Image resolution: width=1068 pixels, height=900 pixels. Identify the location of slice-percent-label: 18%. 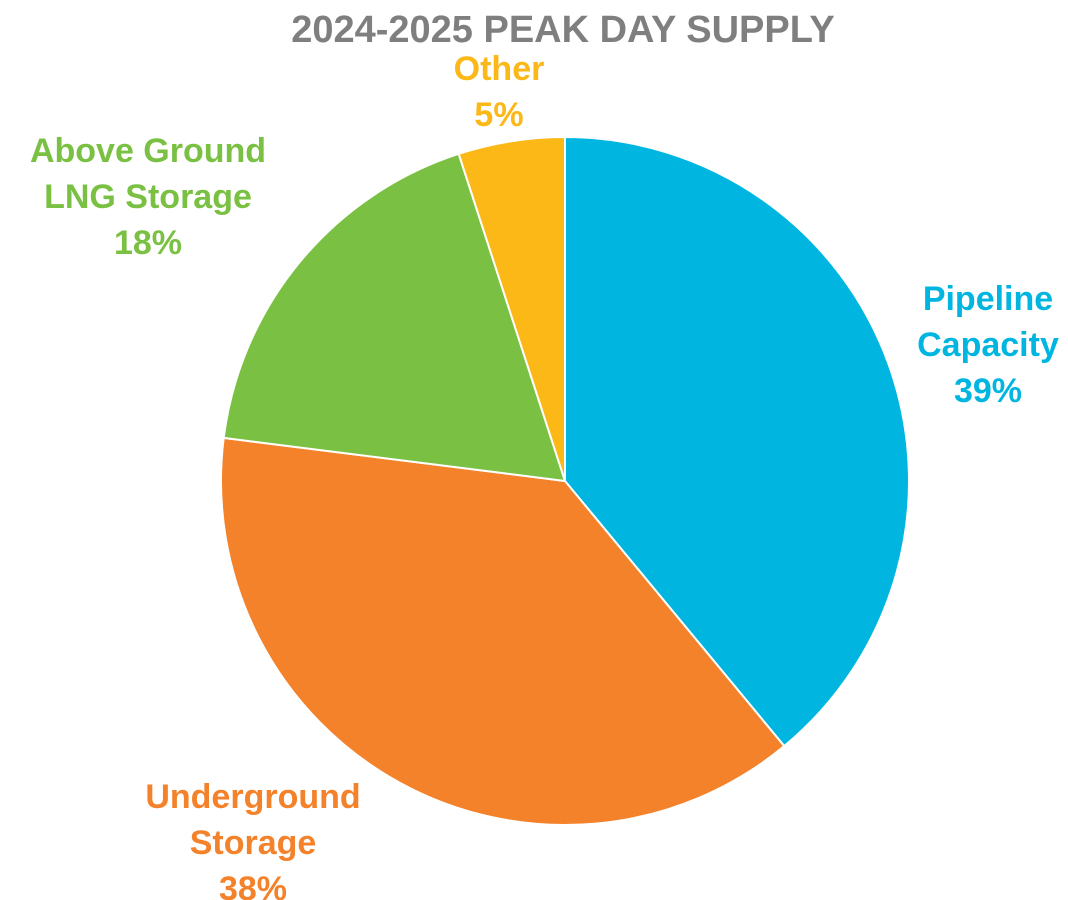
(148, 243).